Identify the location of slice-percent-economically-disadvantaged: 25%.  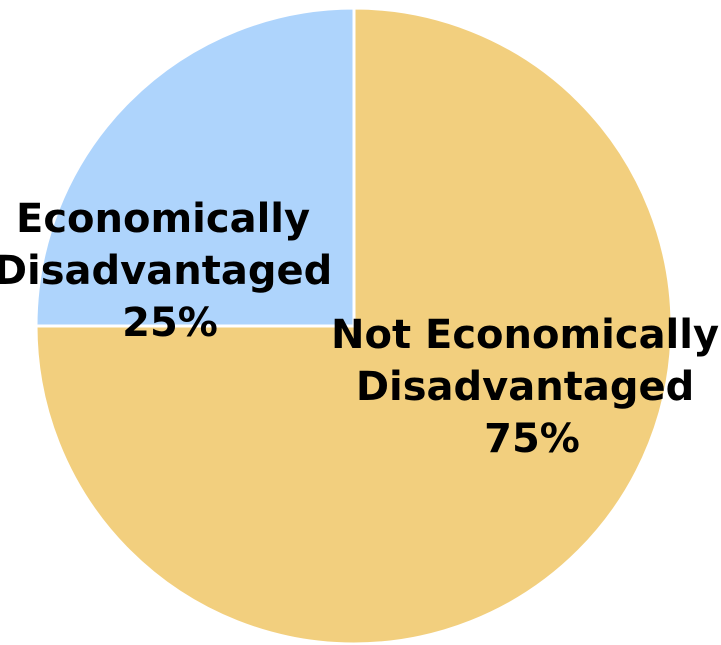
(170, 323).